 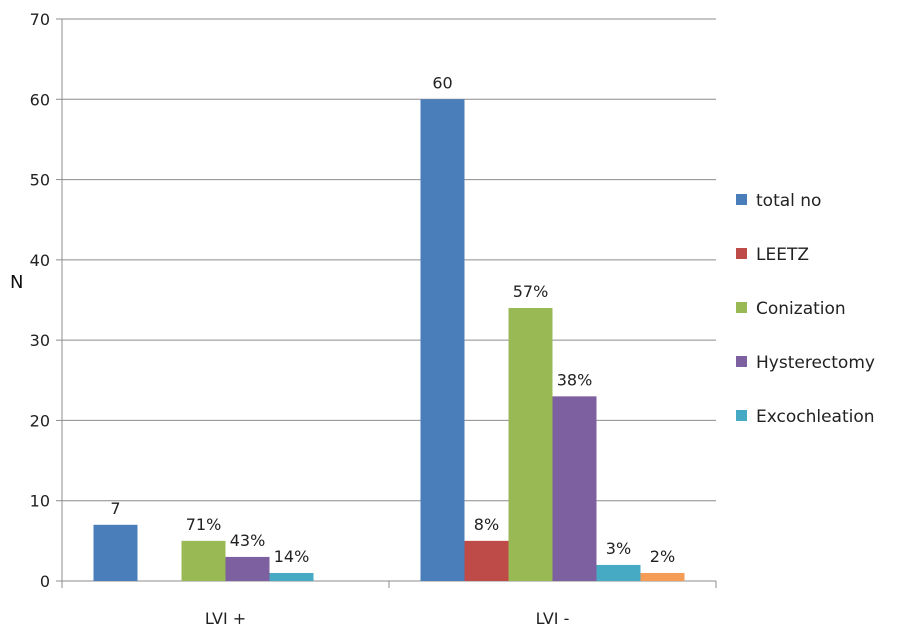 What do you see at coordinates (115, 508) in the screenshot?
I see `data-label: 7` at bounding box center [115, 508].